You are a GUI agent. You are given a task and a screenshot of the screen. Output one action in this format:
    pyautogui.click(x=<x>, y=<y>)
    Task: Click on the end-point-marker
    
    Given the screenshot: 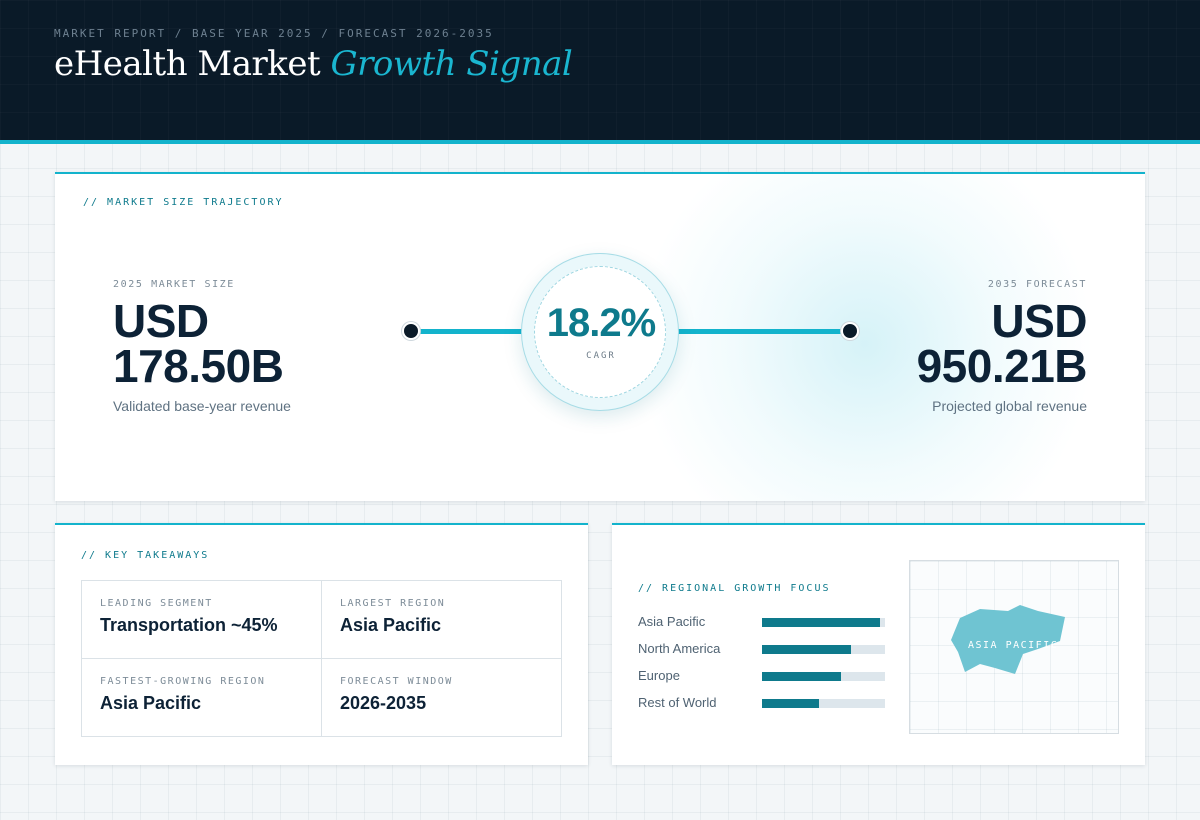 What is the action you would take?
    pyautogui.click(x=850, y=331)
    